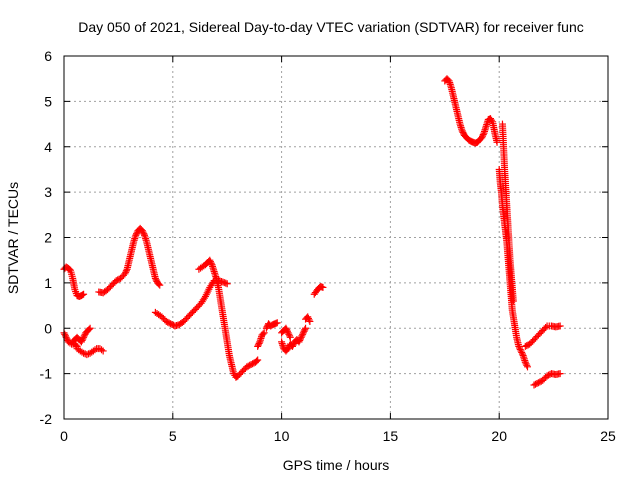 Image resolution: width=640 pixels, height=480 pixels. Describe the element at coordinates (48, 192) in the screenshot. I see `y-tick-label-3: 3` at that location.